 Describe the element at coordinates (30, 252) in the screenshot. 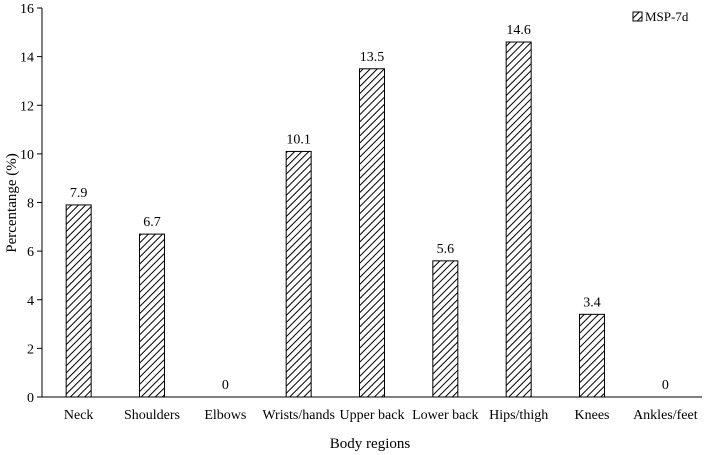

I see `y-tick-label: 6` at that location.